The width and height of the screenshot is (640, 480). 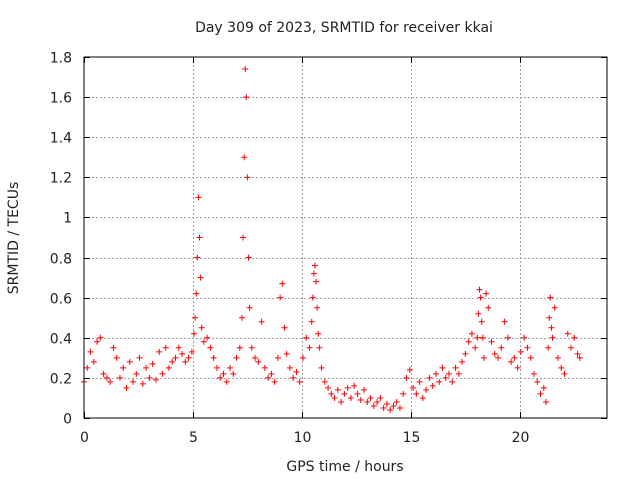 I want to click on x-tick-label: 0, so click(x=84, y=438).